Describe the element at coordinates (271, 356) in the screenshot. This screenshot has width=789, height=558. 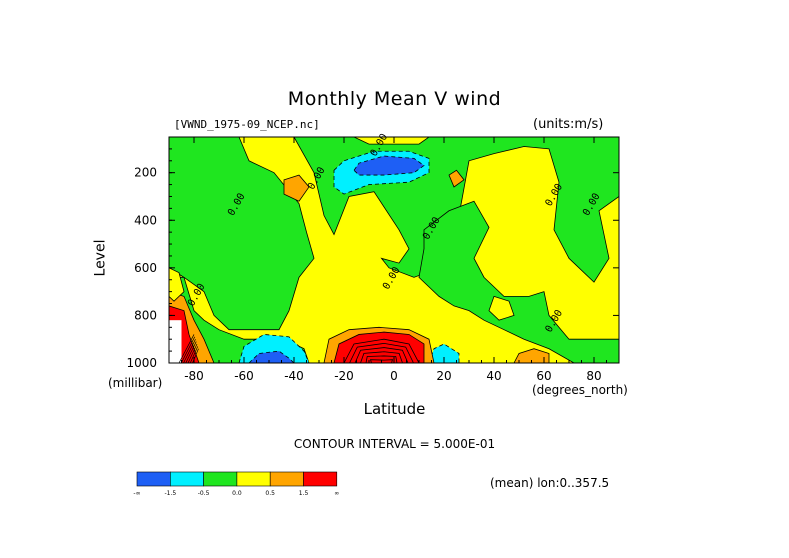
I see `field-blue-lower` at that location.